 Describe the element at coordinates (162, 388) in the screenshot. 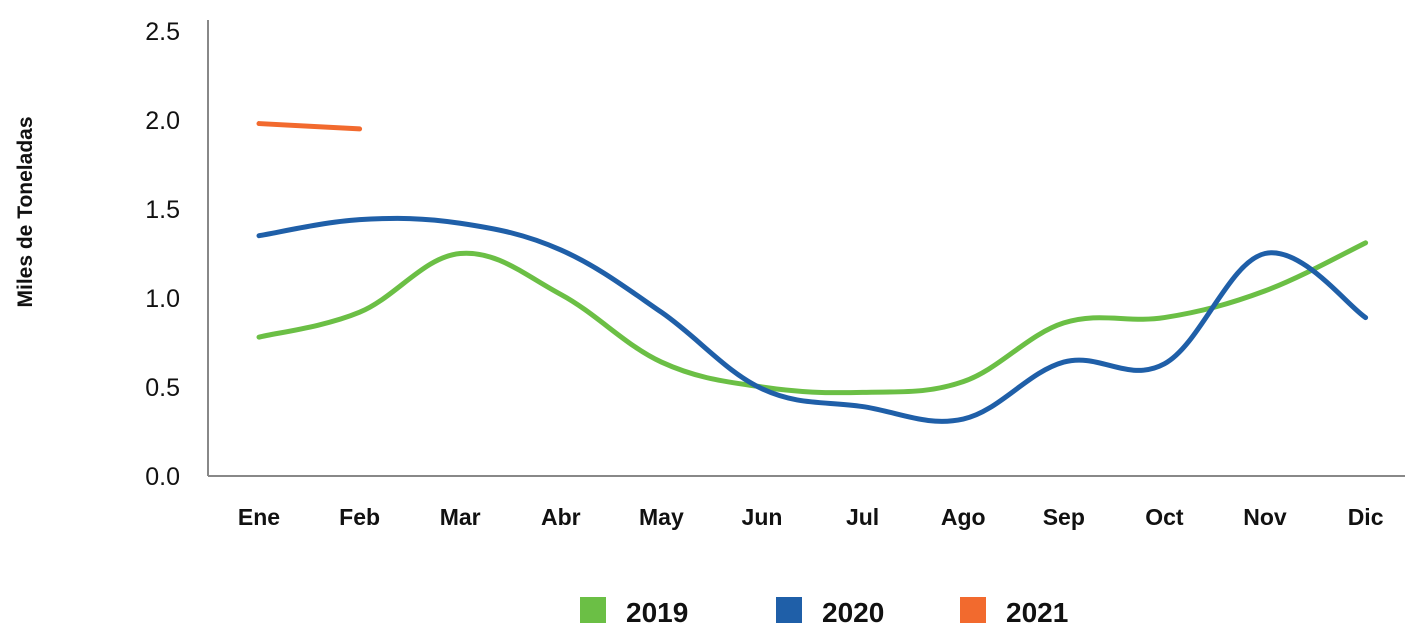

I see `y-tick-label: 0.5` at that location.